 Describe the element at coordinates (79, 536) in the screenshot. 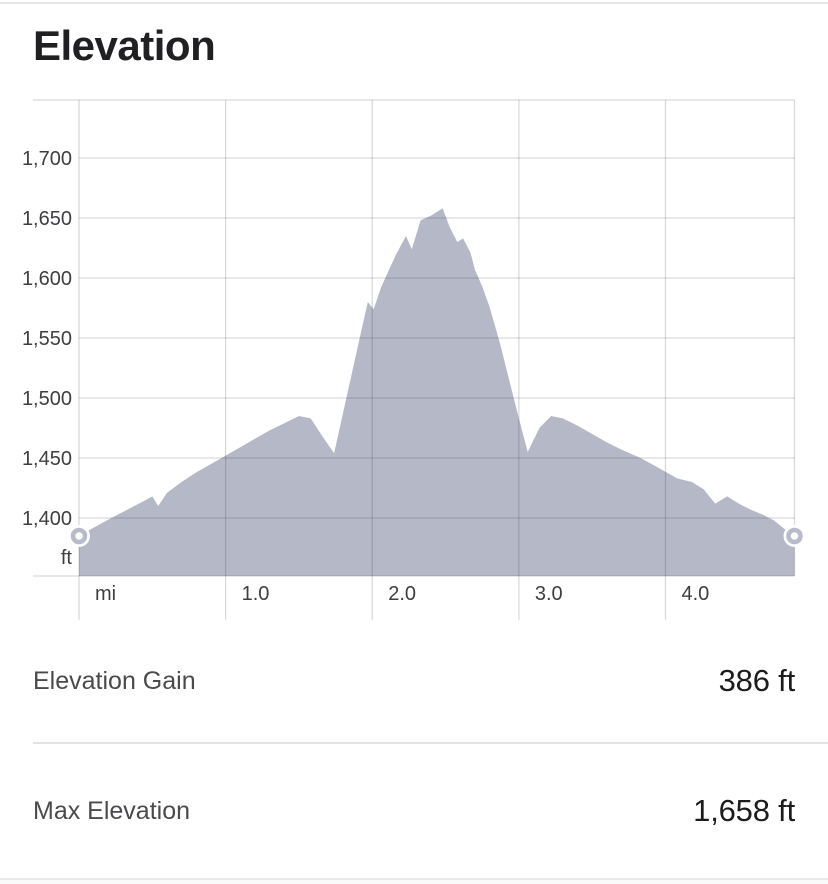

I see `route-start-marker` at that location.